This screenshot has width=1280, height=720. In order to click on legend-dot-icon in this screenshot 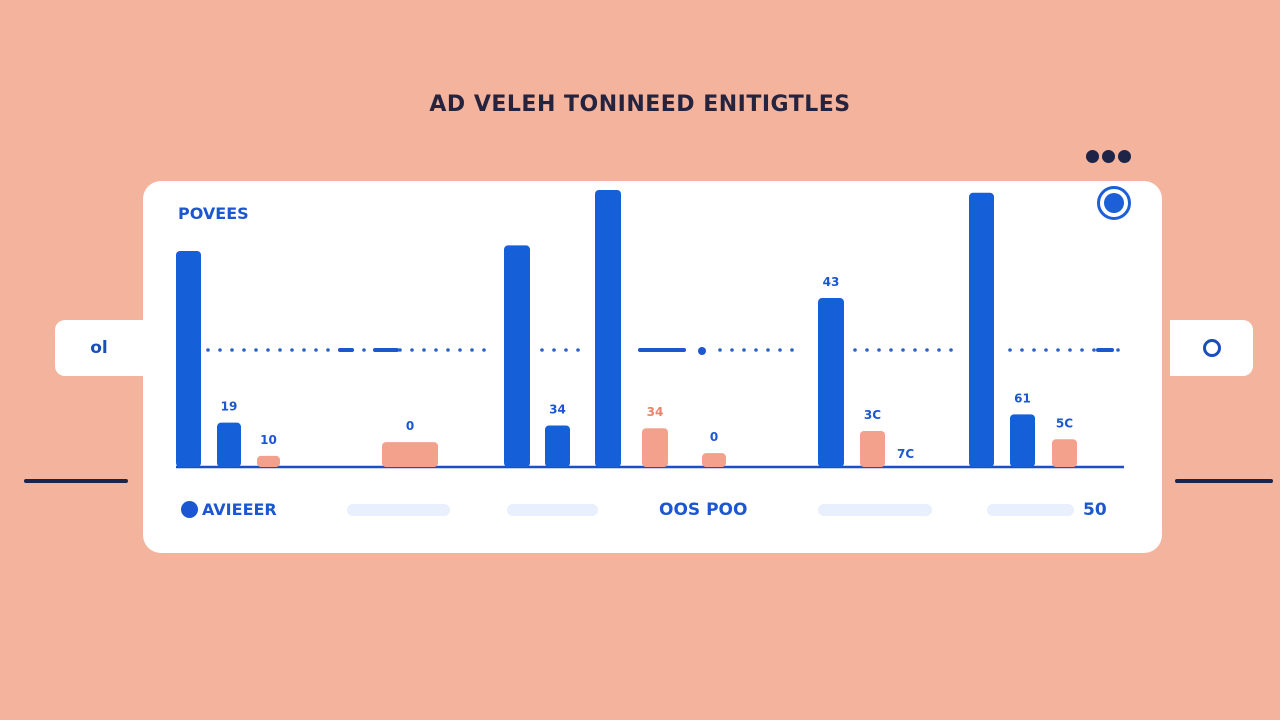, I will do `click(189, 509)`.